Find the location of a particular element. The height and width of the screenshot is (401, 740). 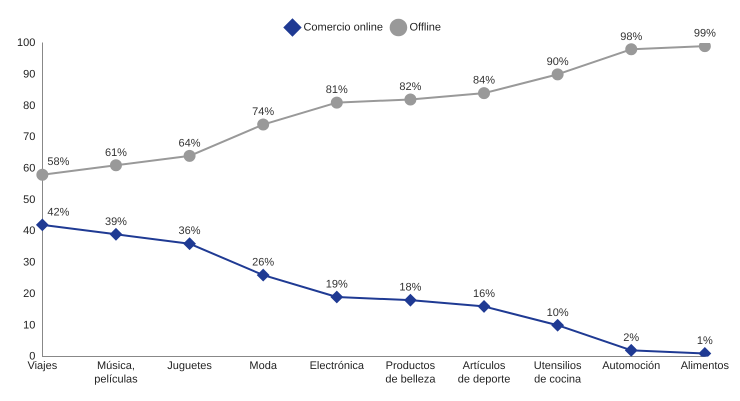

data-label: 74% is located at coordinates (263, 112).